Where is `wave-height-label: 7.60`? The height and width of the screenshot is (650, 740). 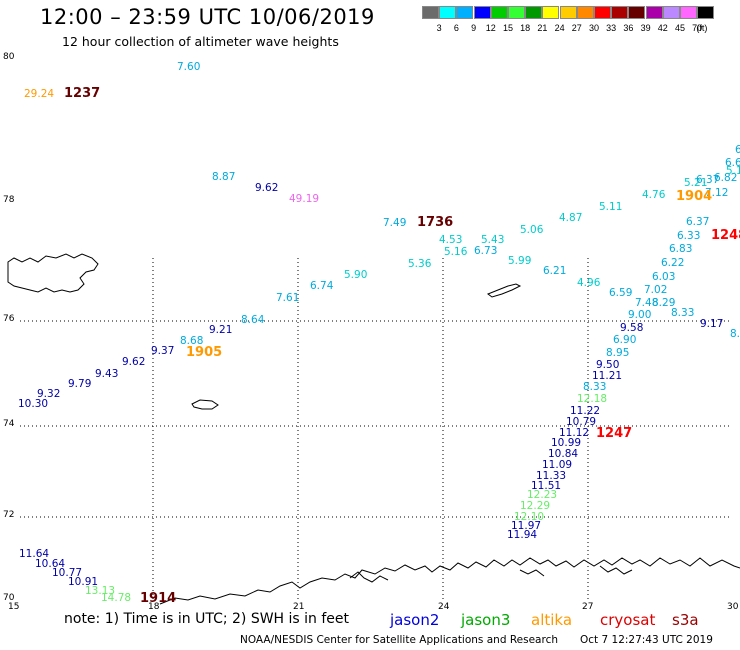
wave-height-label: 7.60 is located at coordinates (188, 67).